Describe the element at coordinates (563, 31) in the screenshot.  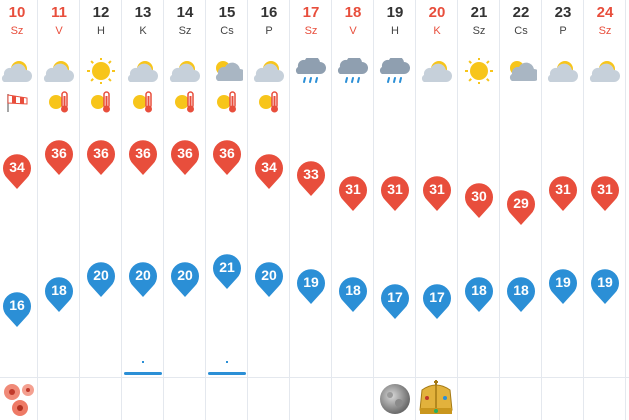
I see `day-of-week: P` at that location.